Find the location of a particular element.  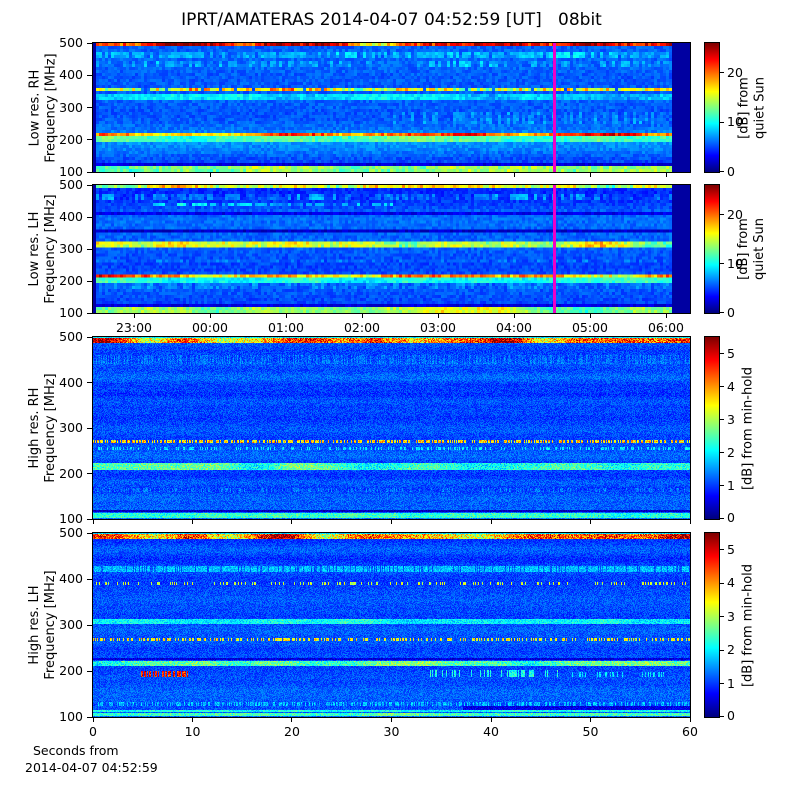

x-tick-label: 0 is located at coordinates (93, 731).